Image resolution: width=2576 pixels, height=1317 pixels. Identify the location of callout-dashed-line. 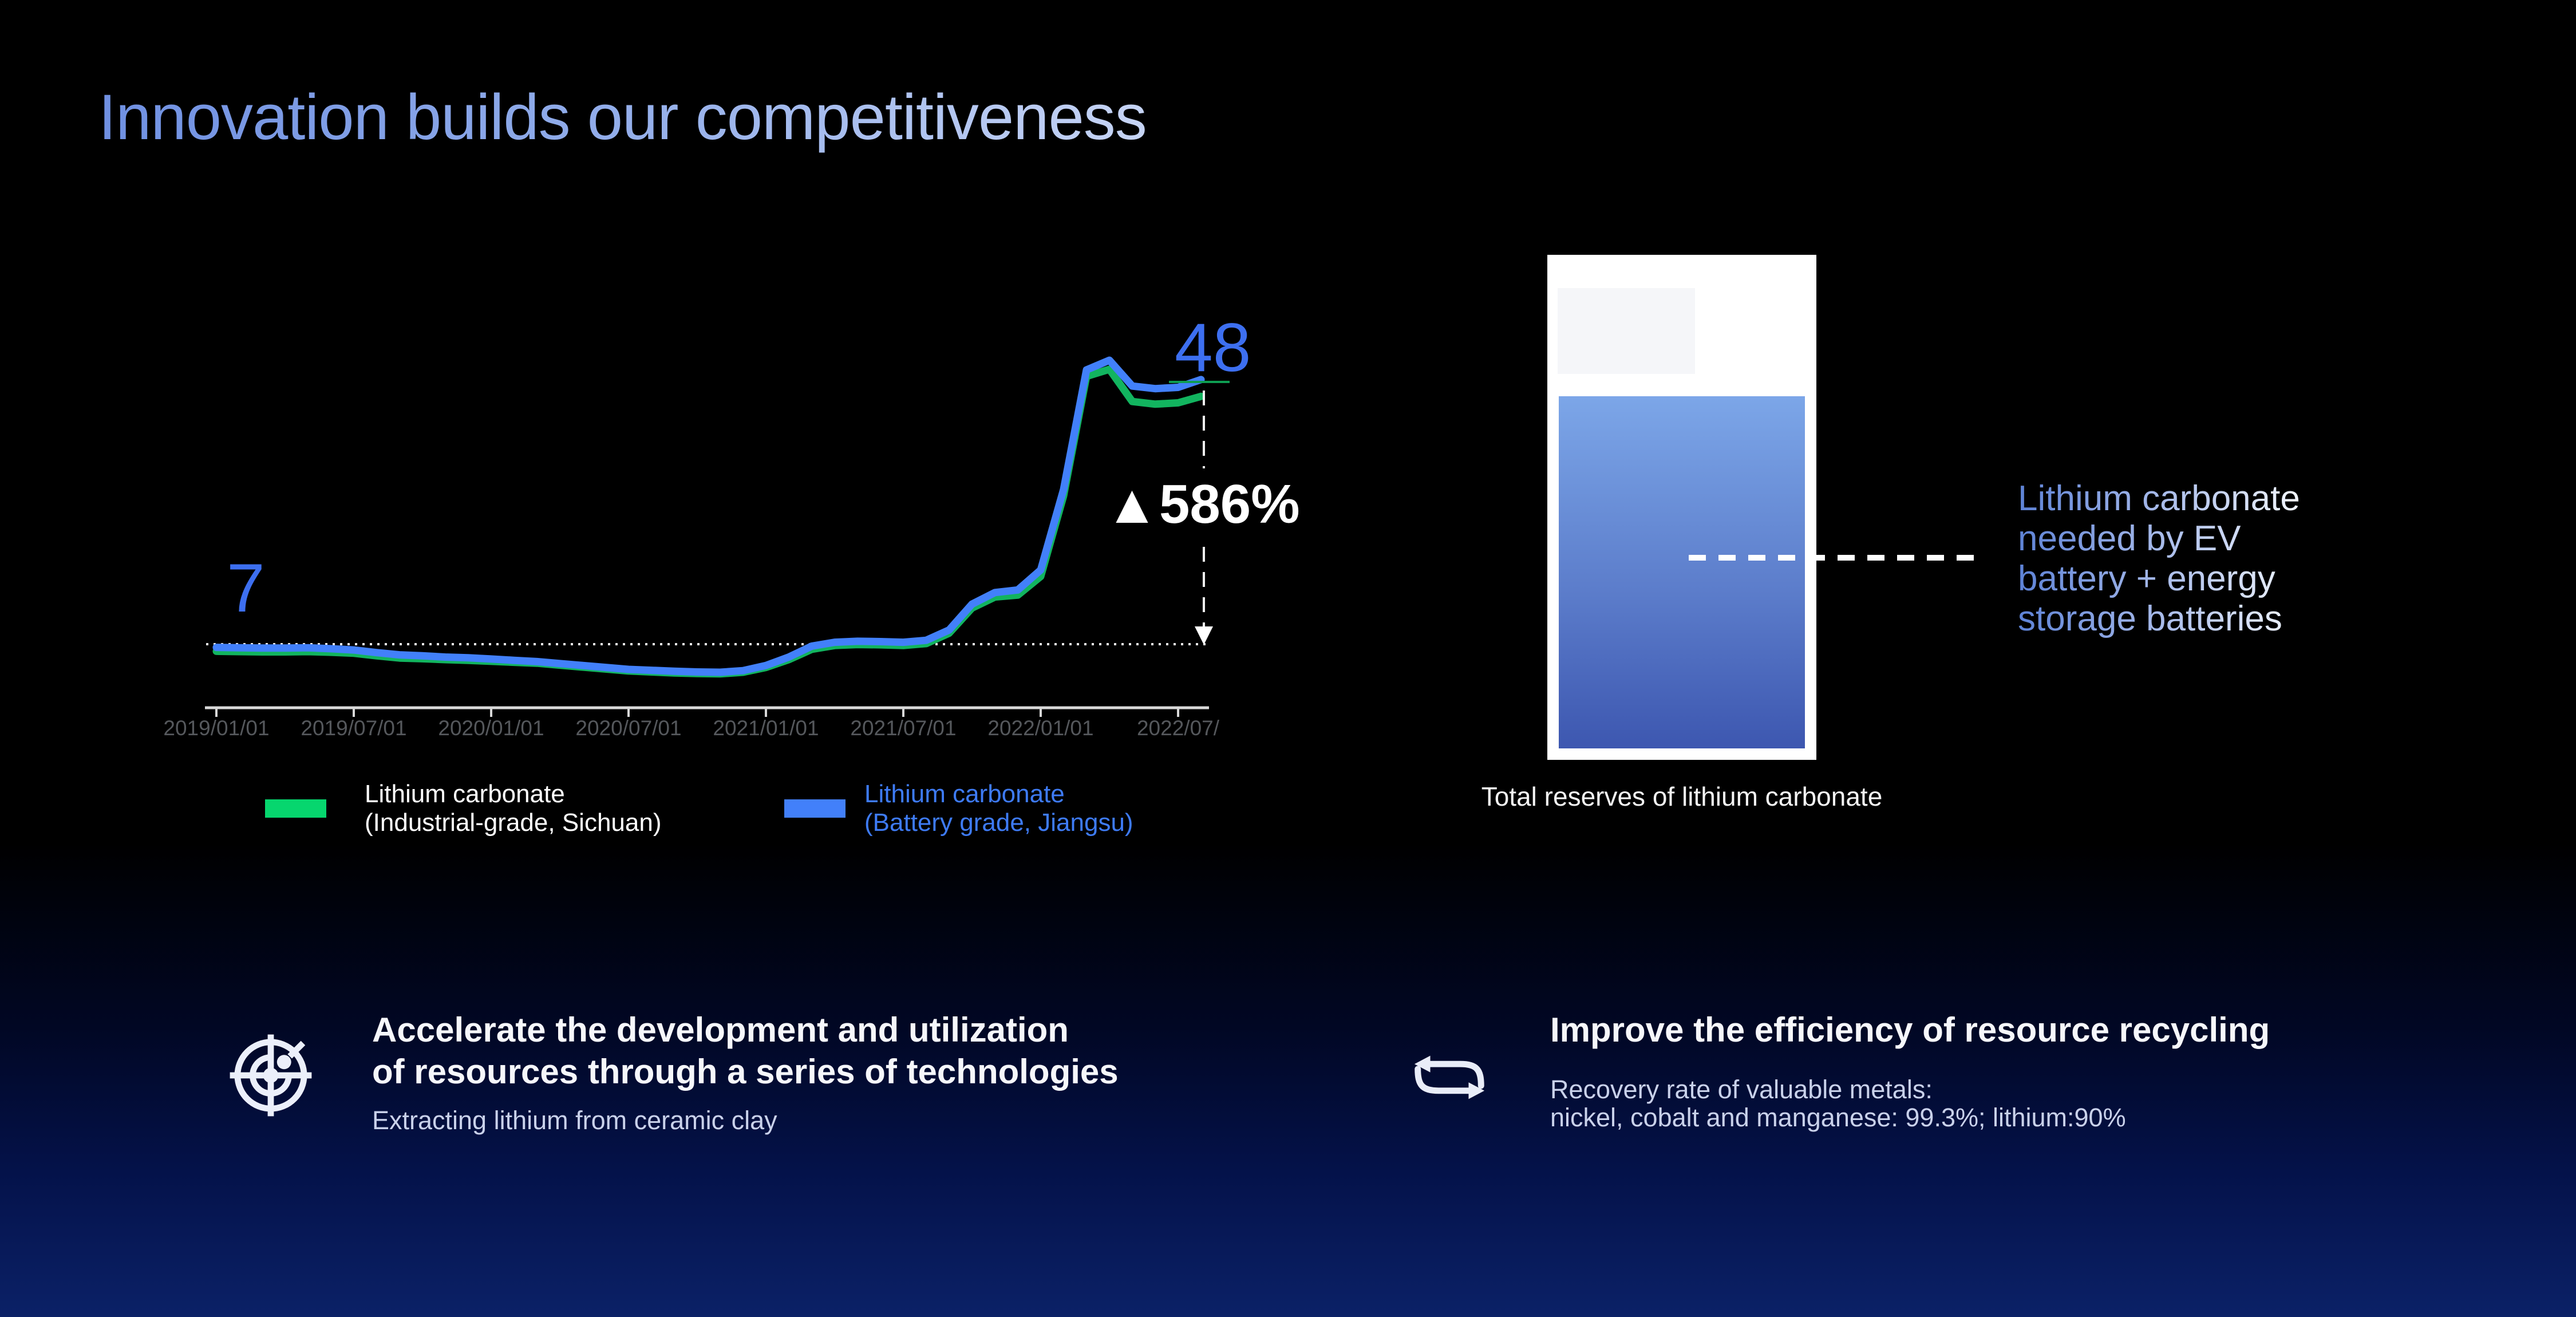
(1831, 558).